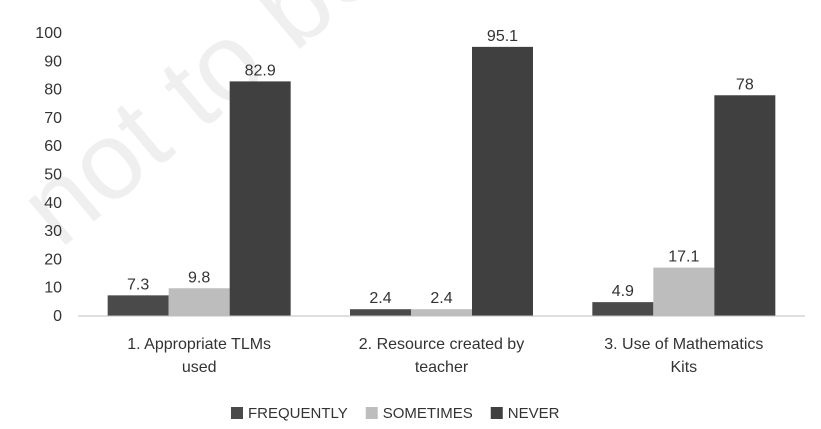 This screenshot has height=429, width=821. I want to click on legend-swatch-sometimes, so click(371, 413).